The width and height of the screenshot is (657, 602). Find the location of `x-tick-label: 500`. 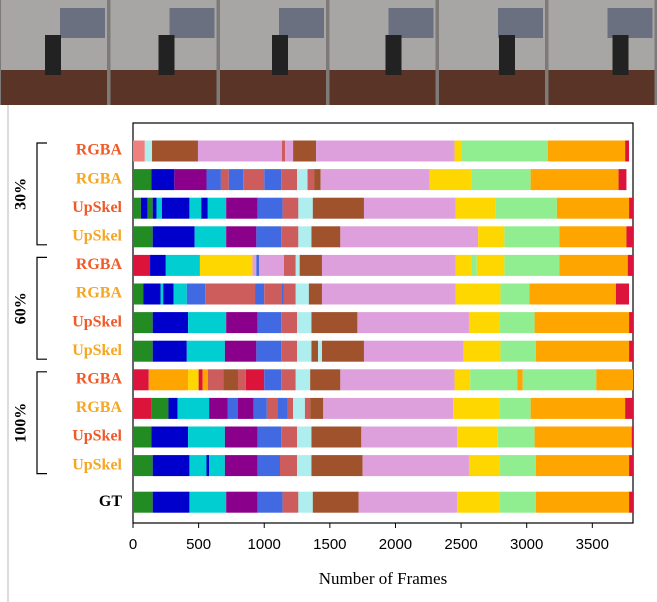

x-tick-label: 500 is located at coordinates (198, 544).